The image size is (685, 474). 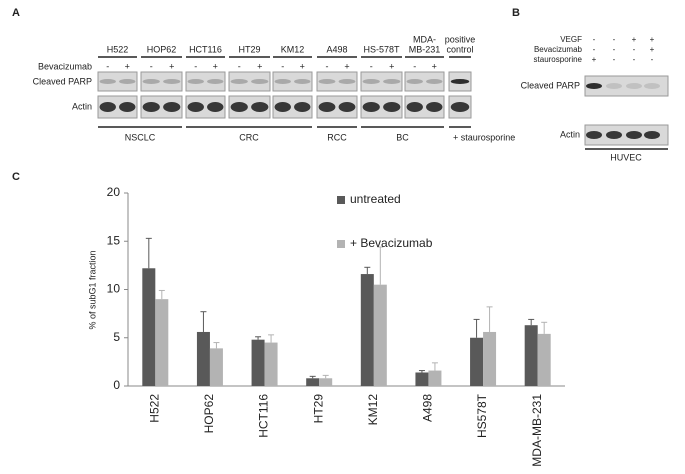 What do you see at coordinates (114, 192) in the screenshot?
I see `y-tick-label: 20` at bounding box center [114, 192].